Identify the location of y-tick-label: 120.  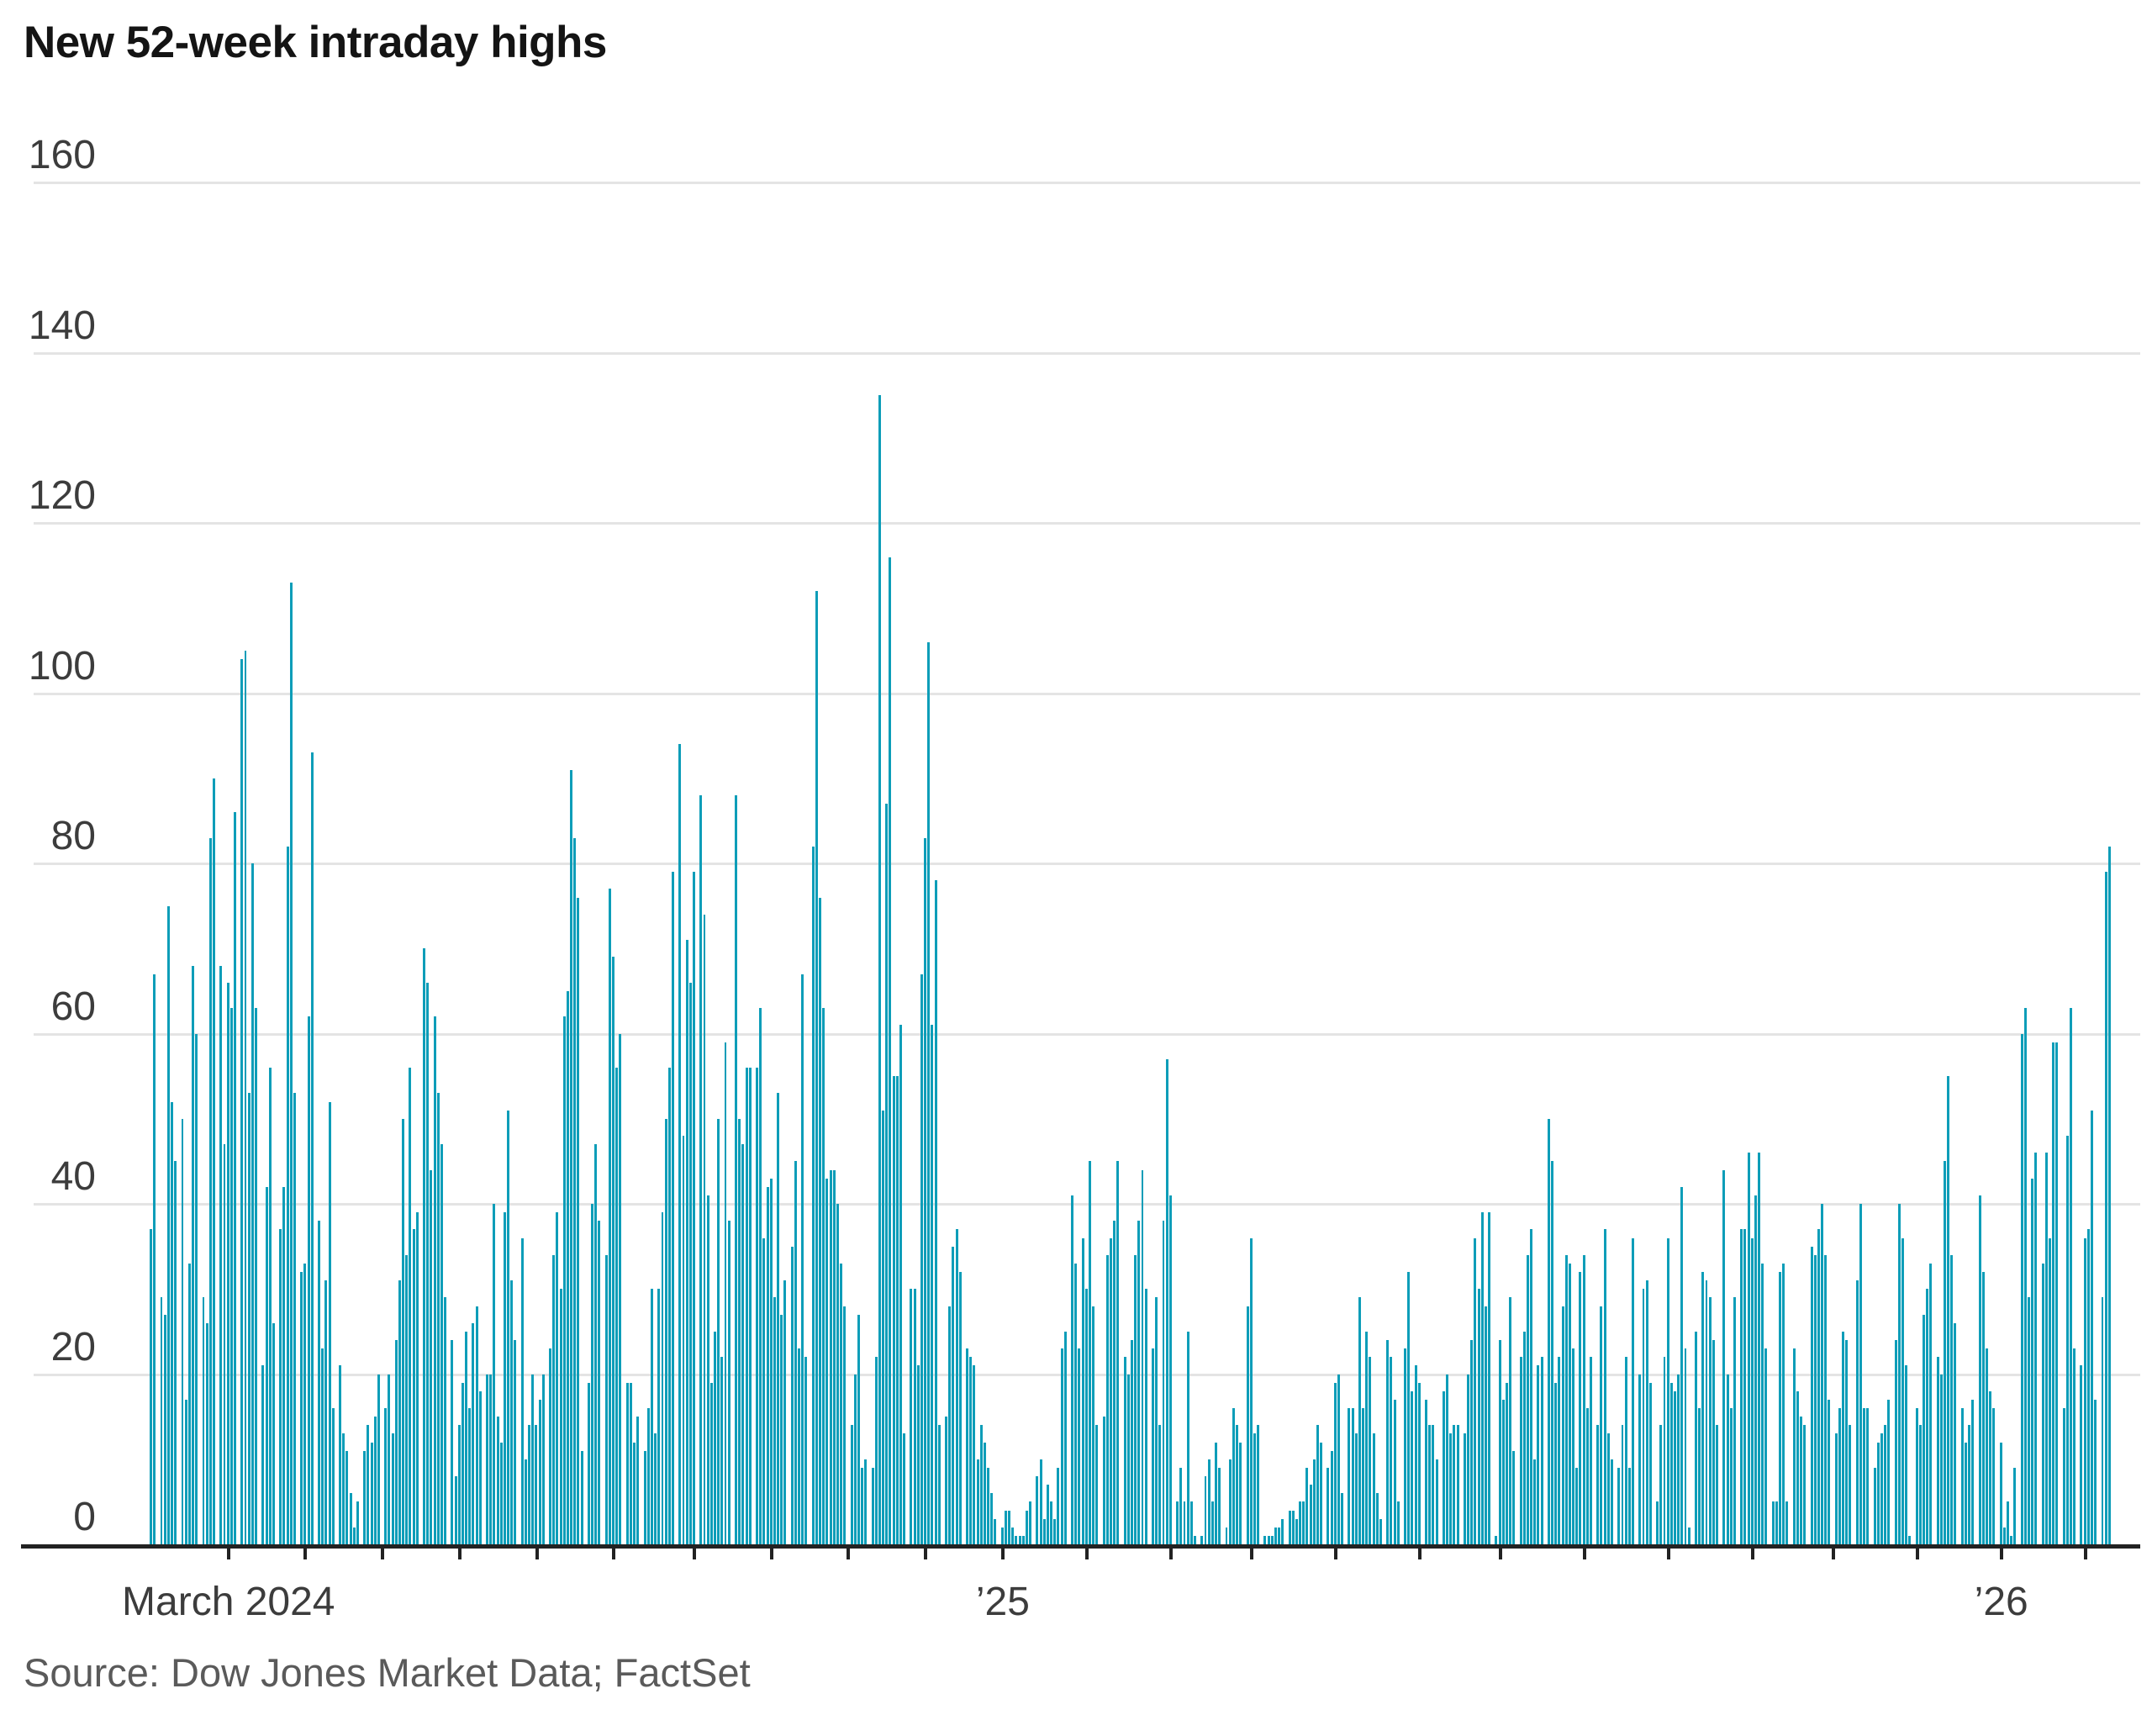
(62, 495).